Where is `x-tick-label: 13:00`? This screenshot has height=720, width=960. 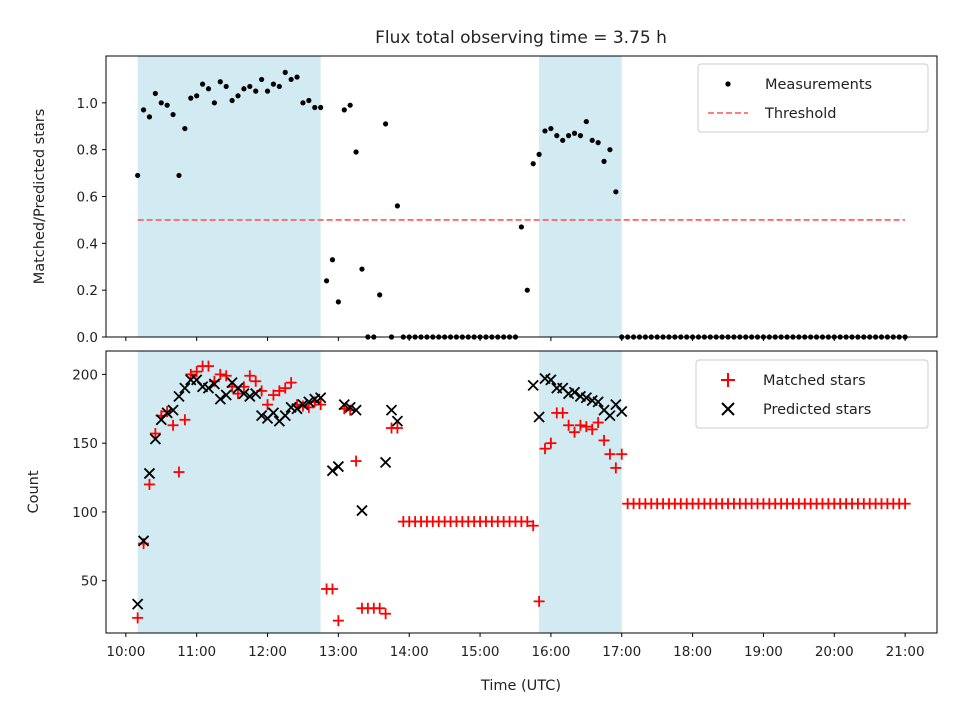 x-tick-label: 13:00 is located at coordinates (338, 652).